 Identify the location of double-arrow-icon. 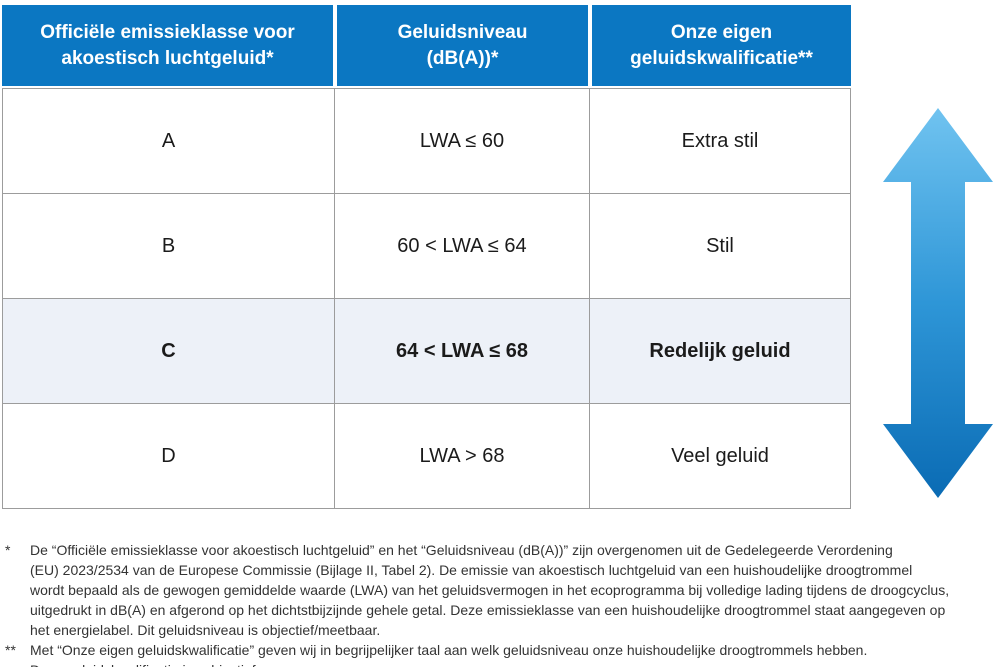
(938, 303).